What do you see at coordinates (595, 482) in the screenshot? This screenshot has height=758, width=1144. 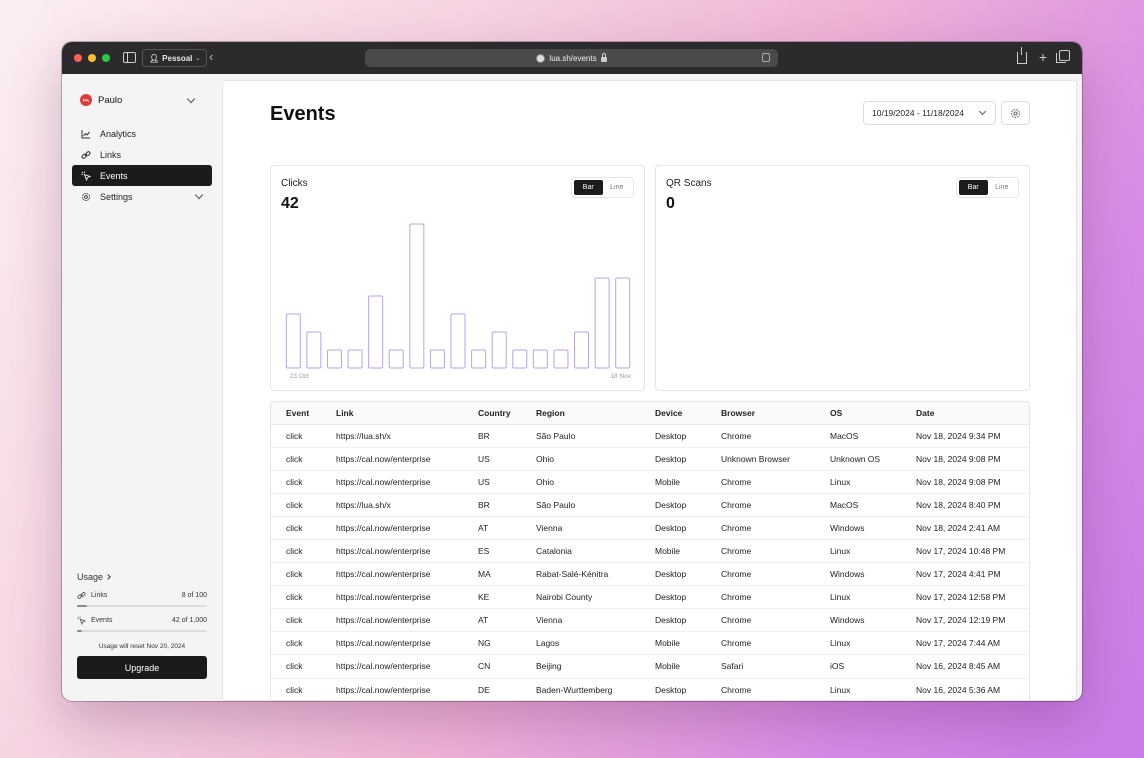 I see `table-cell: Ohio` at bounding box center [595, 482].